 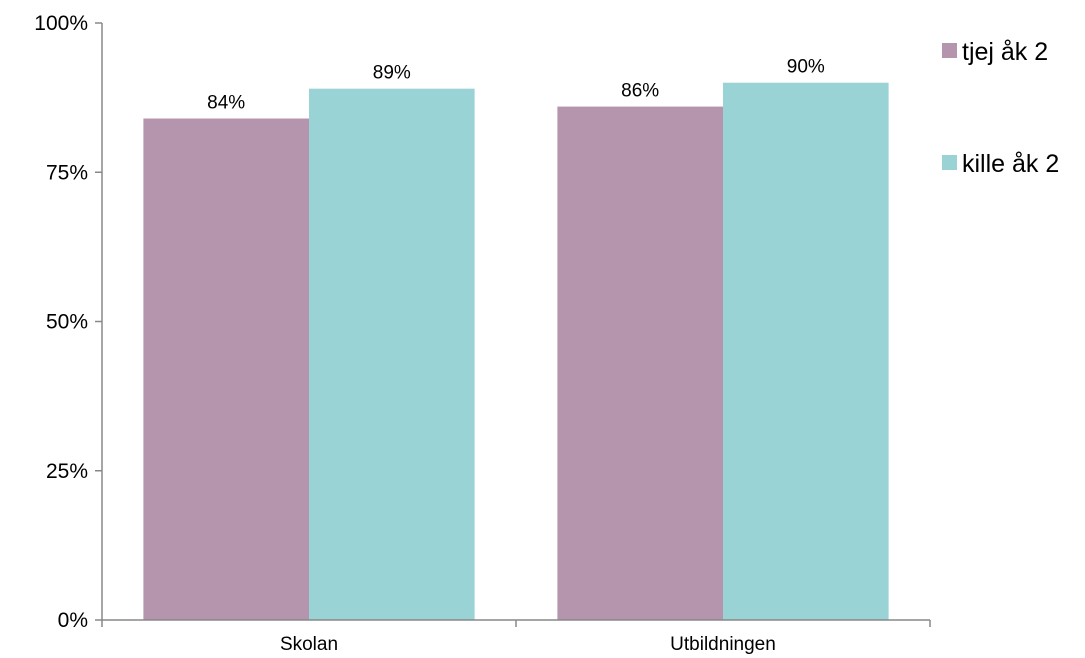 I want to click on y-tick-label: 75%, so click(x=67, y=172).